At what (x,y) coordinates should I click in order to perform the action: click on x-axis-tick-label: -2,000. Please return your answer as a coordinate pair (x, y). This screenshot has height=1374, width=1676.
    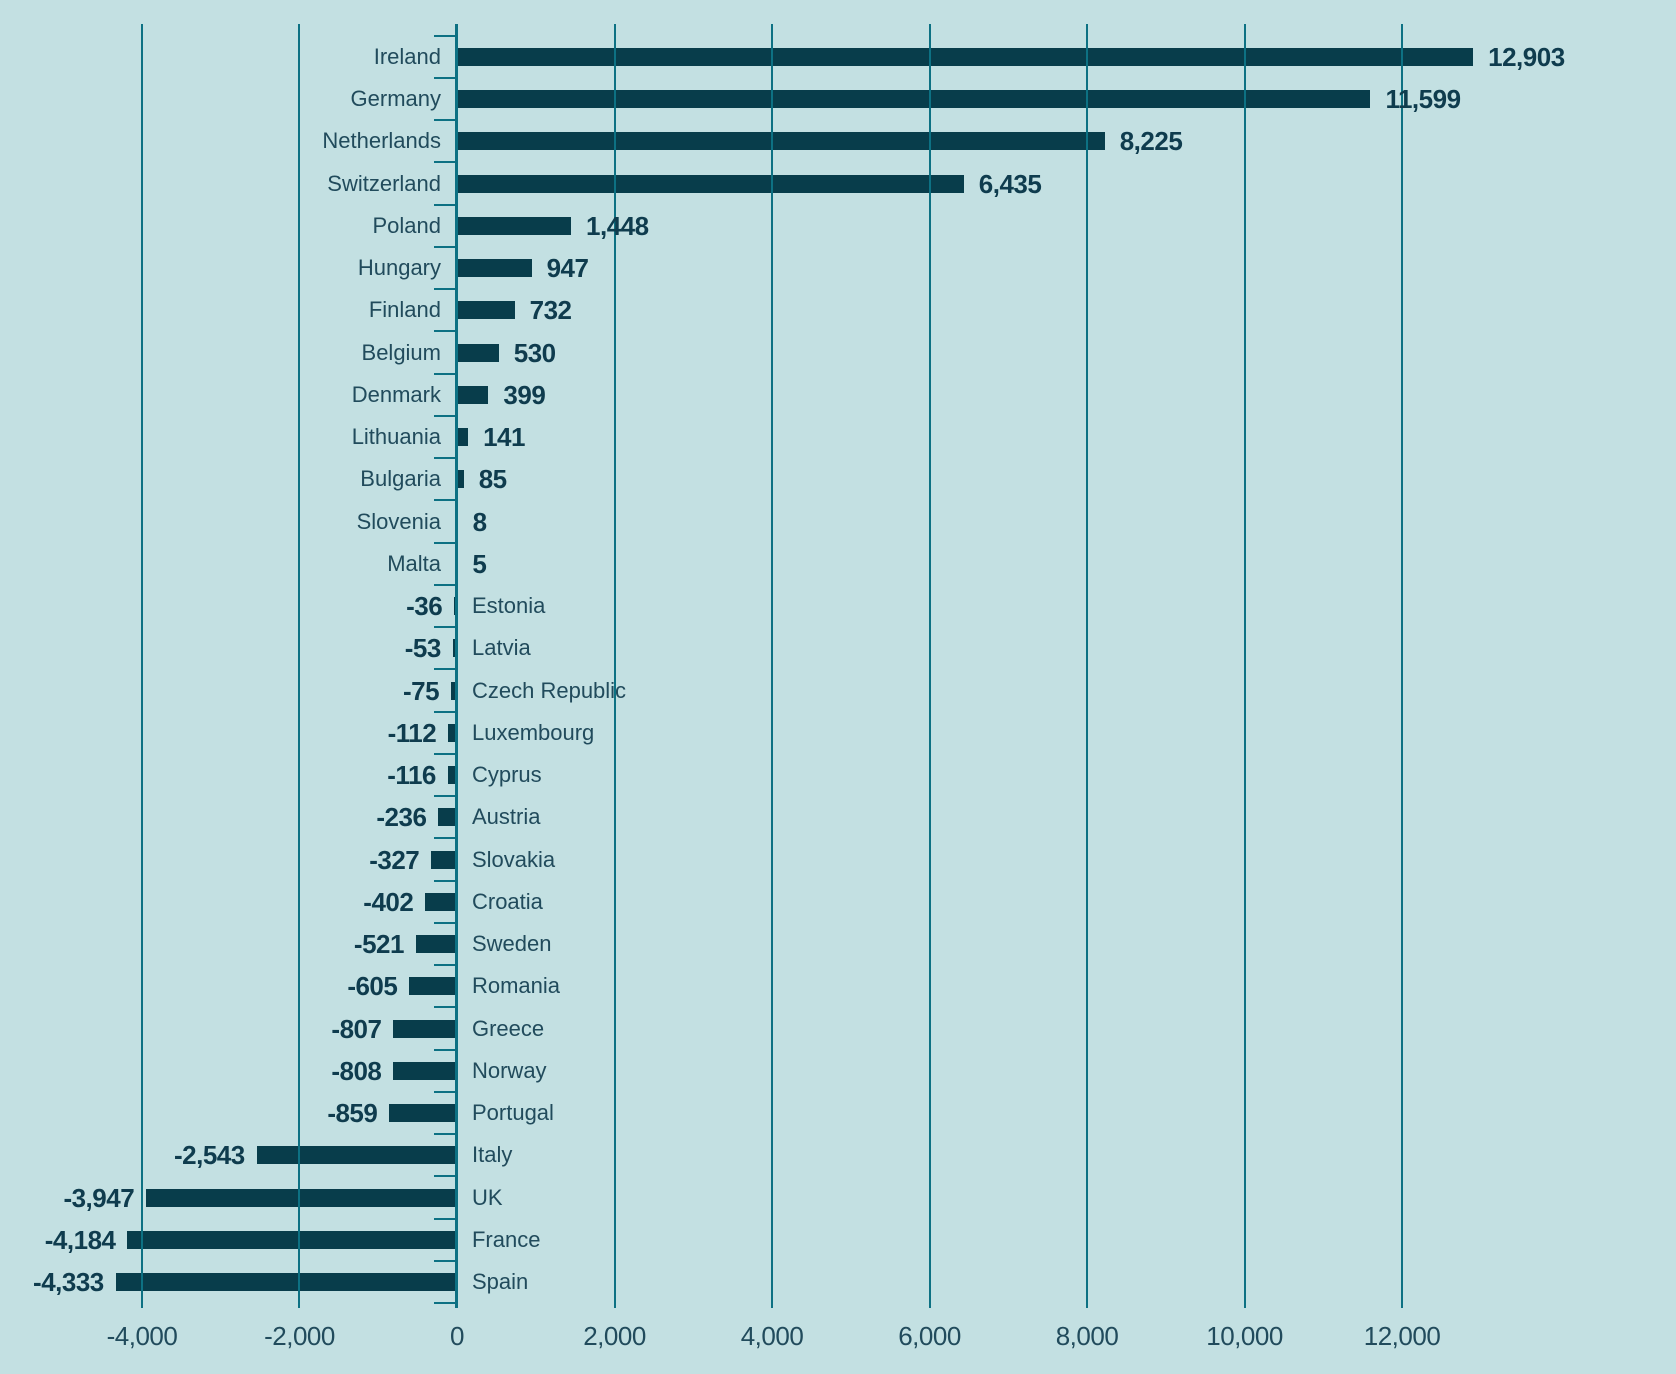
    Looking at the image, I should click on (299, 1336).